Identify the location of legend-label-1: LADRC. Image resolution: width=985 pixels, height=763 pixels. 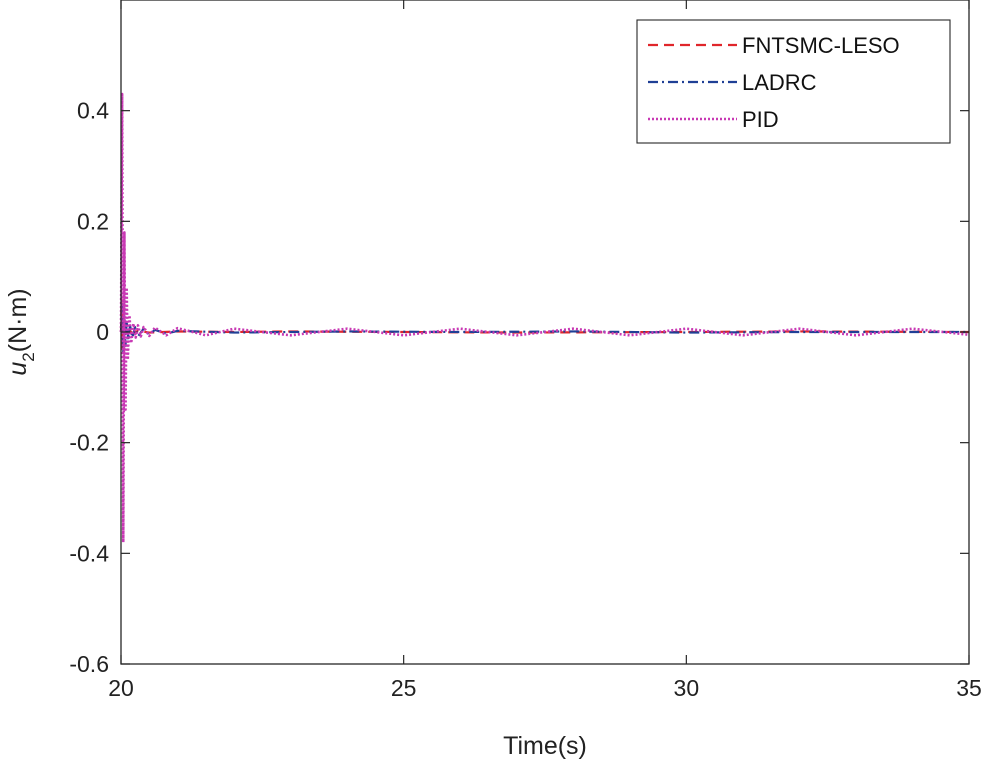
(779, 82).